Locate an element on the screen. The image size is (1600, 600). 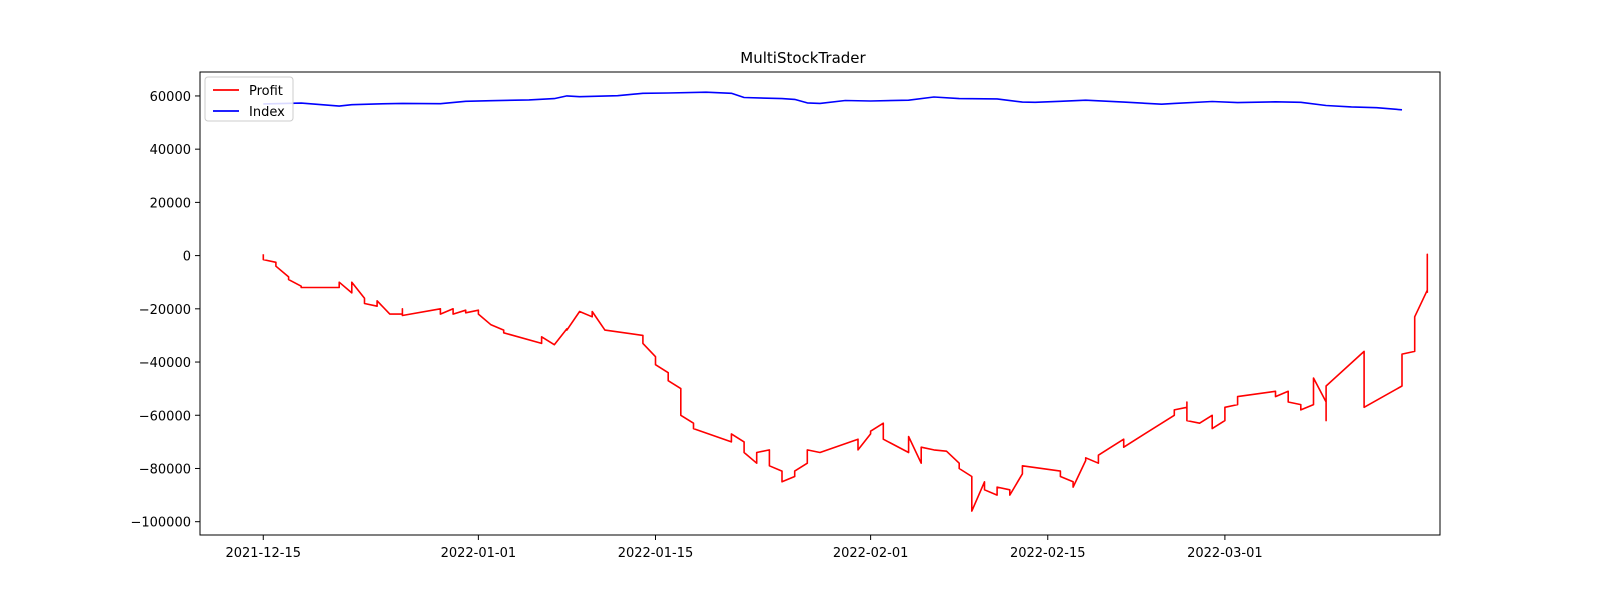
x-tick-label: 2022-02-01 is located at coordinates (871, 553).